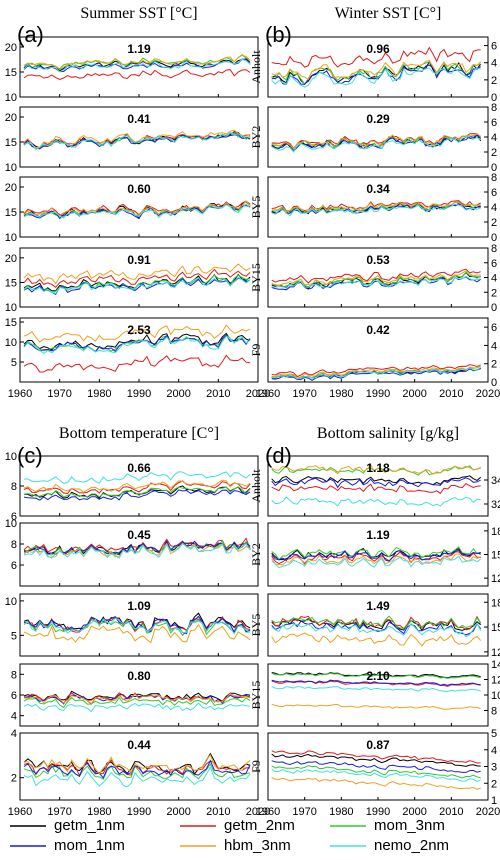 This screenshot has width=500, height=860. I want to click on panel: 6 8 10 0.45, so click(132, 552).